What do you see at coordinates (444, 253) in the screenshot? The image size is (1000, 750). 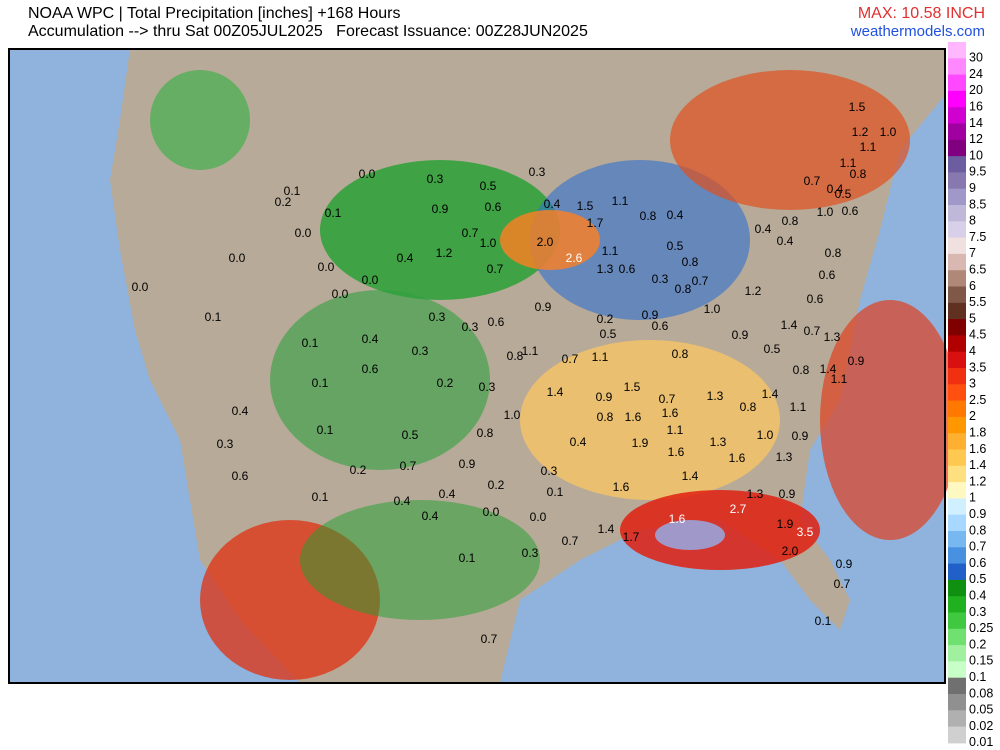 I see `map-value-label: 1.2` at bounding box center [444, 253].